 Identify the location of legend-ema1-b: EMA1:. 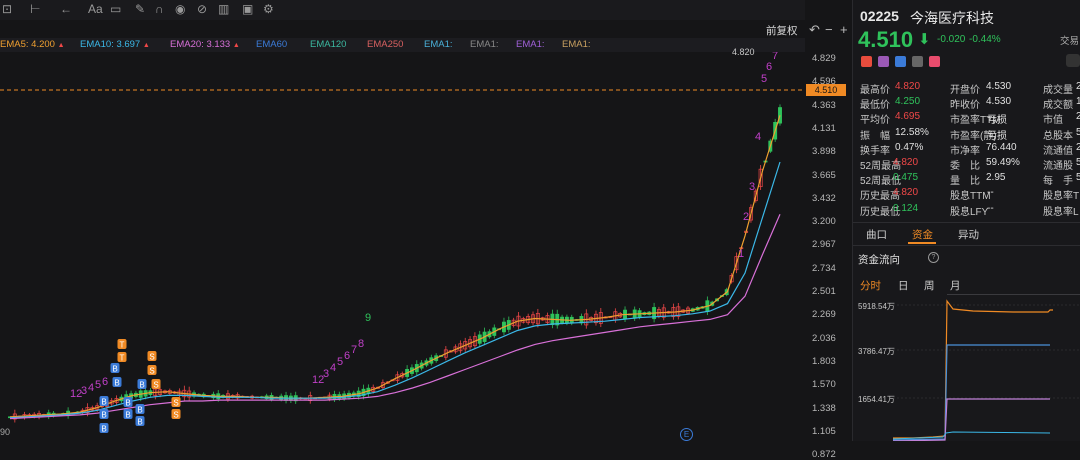
(484, 44).